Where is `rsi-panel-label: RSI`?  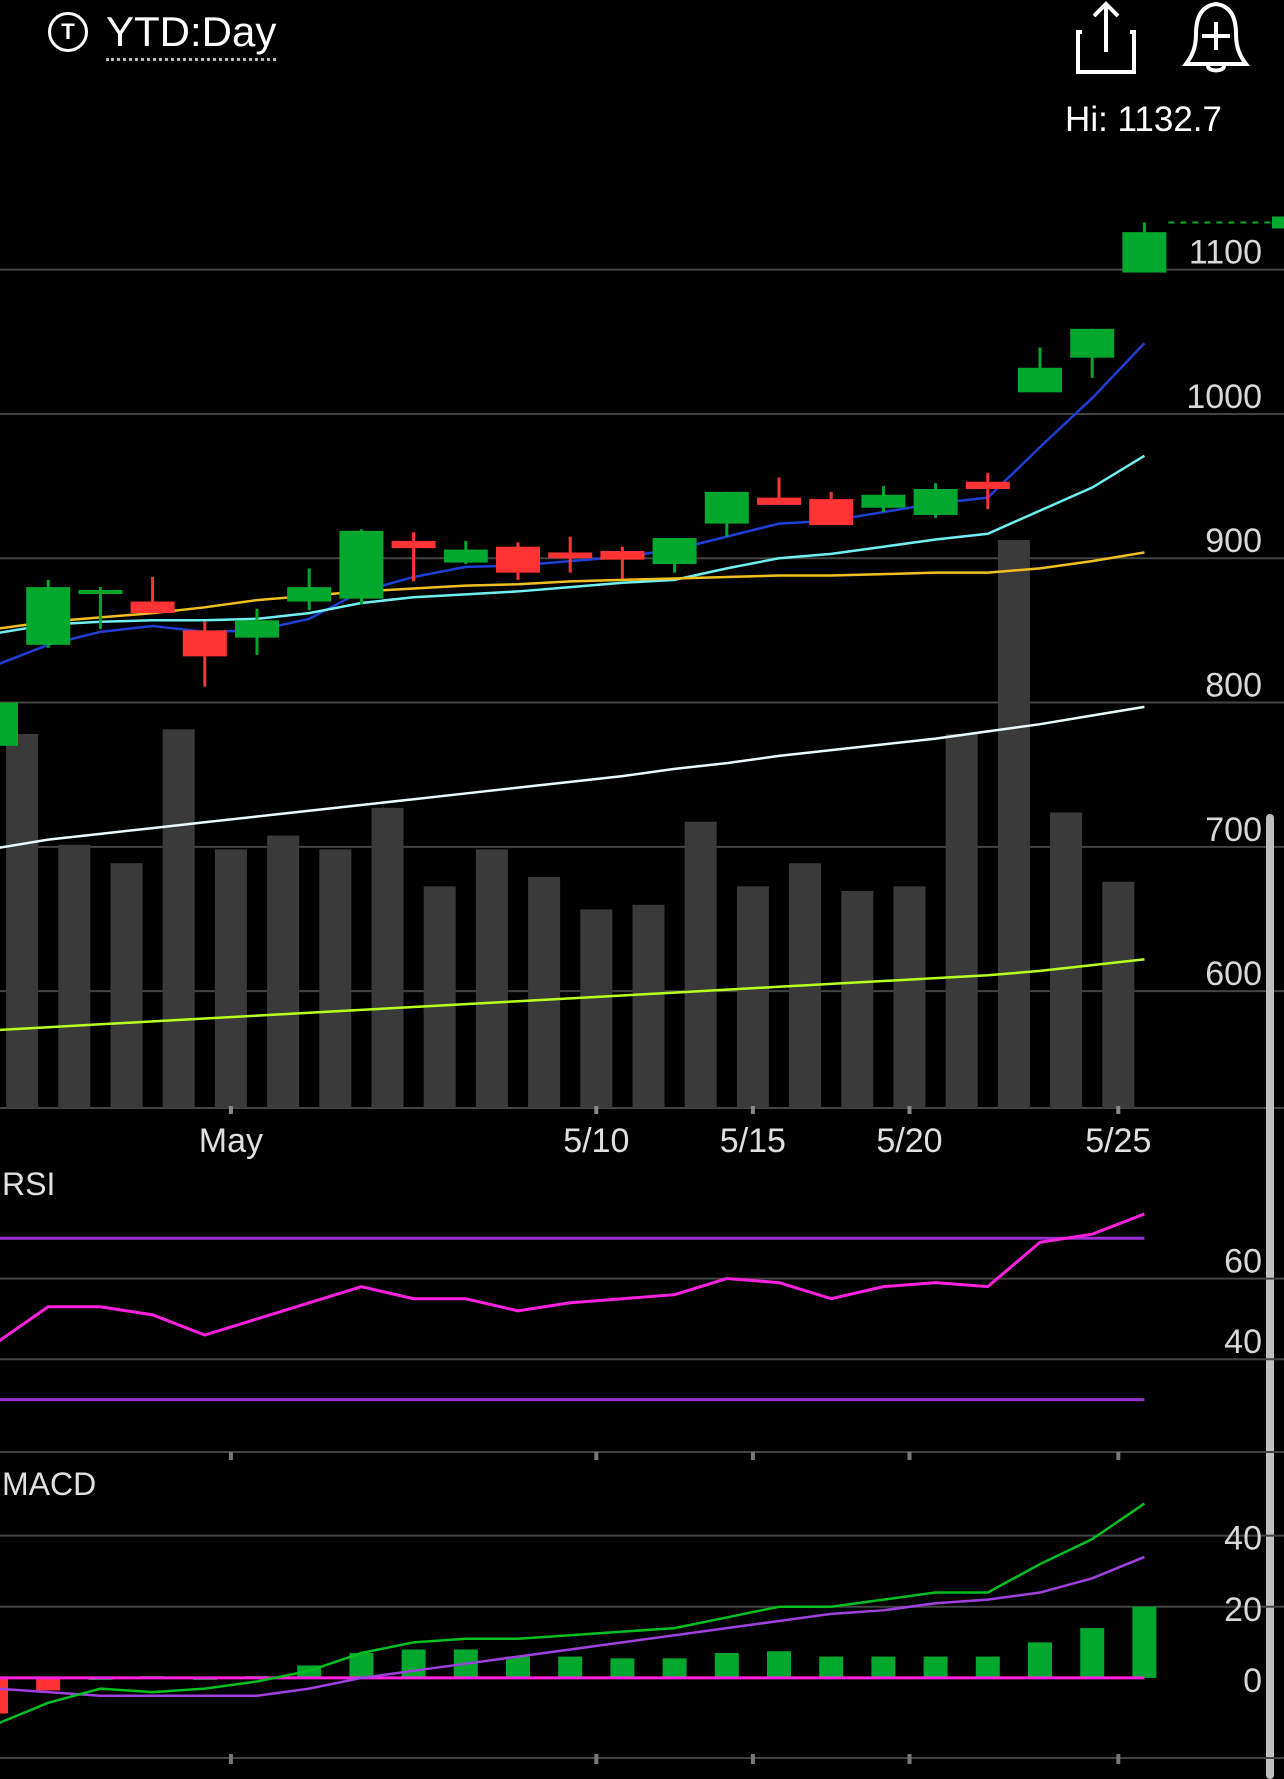
rsi-panel-label: RSI is located at coordinates (29, 1184).